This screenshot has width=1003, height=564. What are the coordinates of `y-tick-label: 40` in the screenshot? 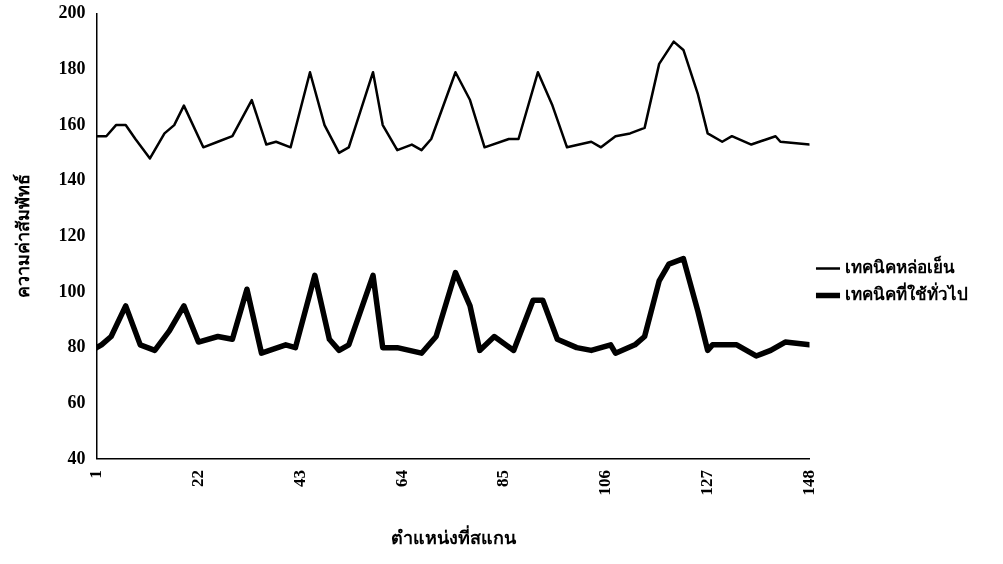 It's located at (76, 457).